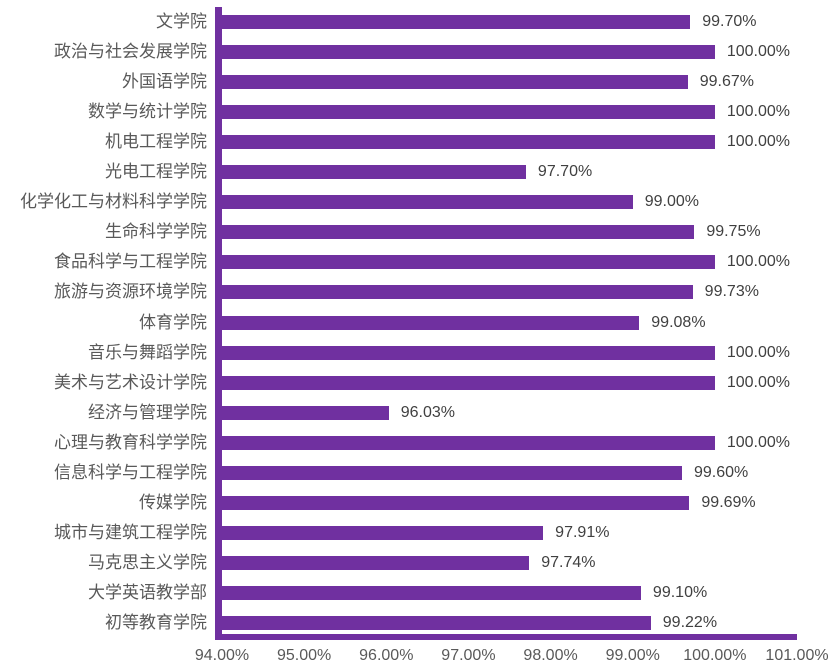  What do you see at coordinates (130, 442) in the screenshot?
I see `category-label: 心理与教育科学学院` at bounding box center [130, 442].